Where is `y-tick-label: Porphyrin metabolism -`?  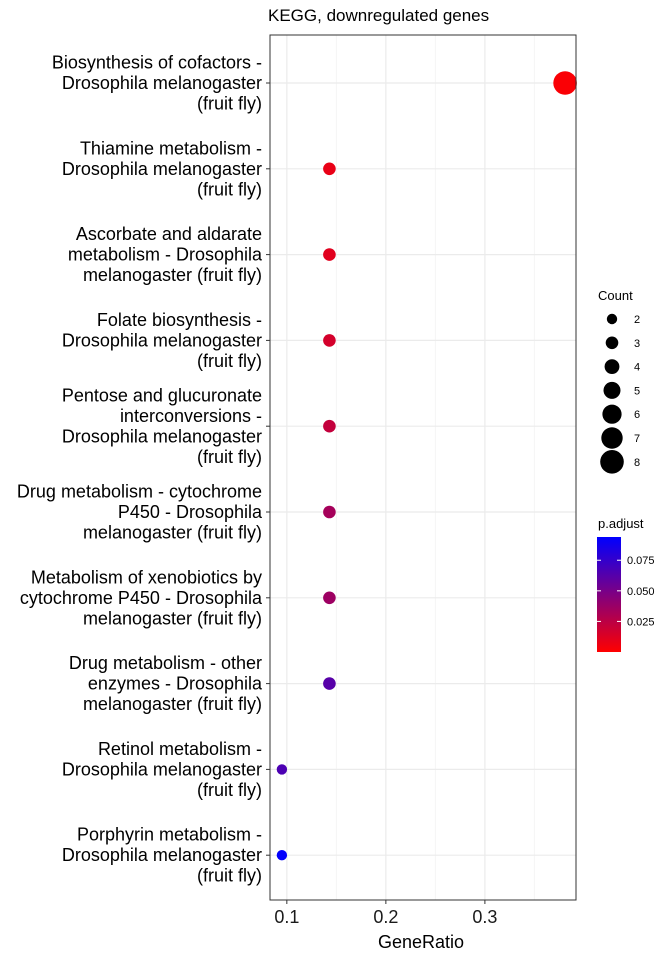 y-tick-label: Porphyrin metabolism - is located at coordinates (169, 835).